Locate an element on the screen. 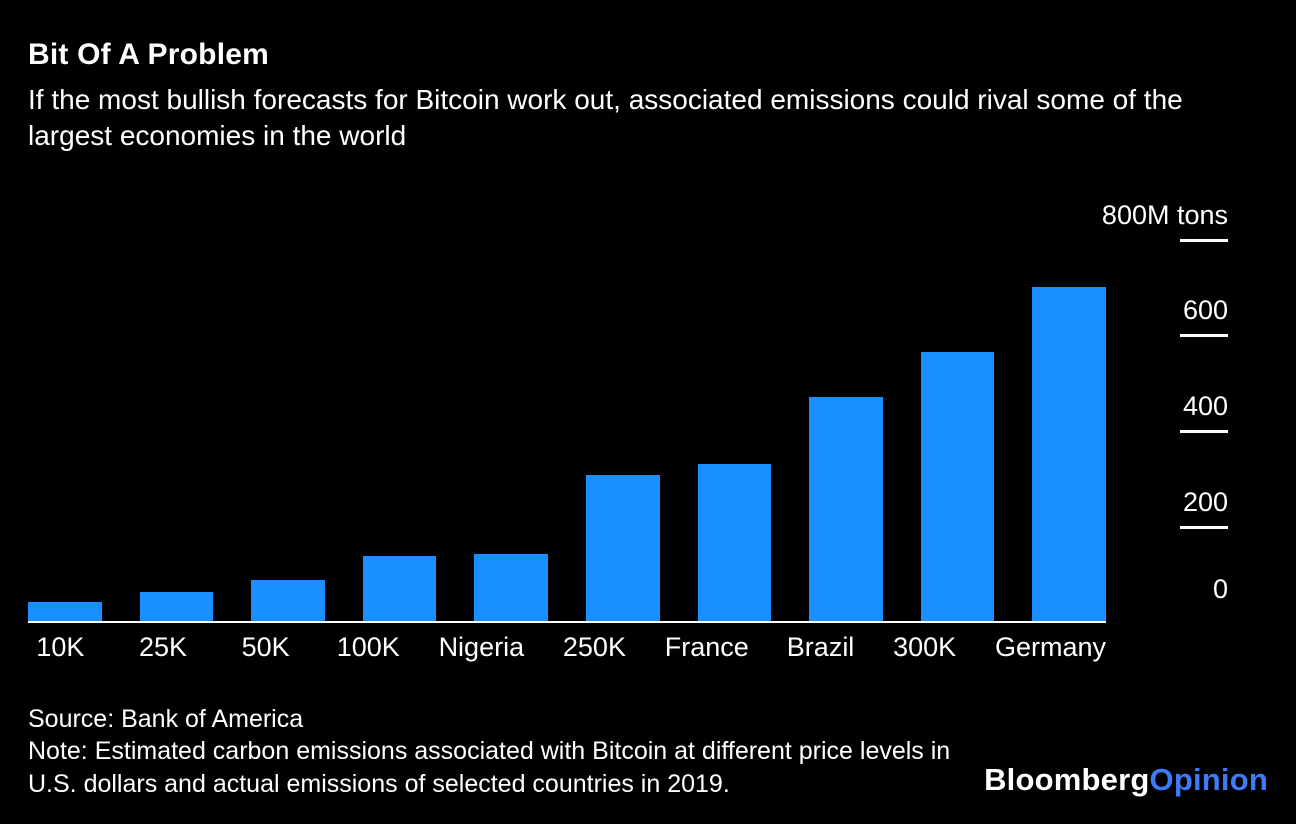 Image resolution: width=1296 pixels, height=824 pixels. y-tick-800: 800M tons is located at coordinates (1165, 221).